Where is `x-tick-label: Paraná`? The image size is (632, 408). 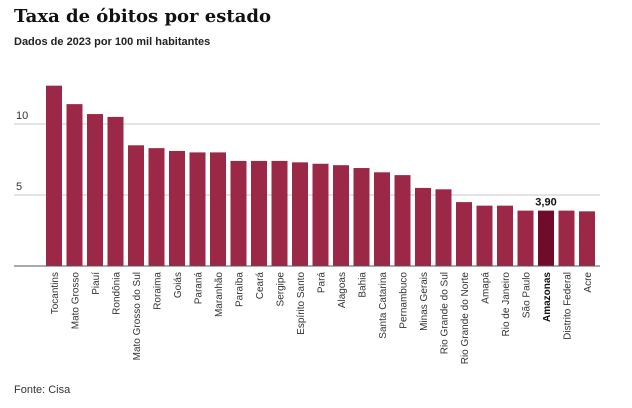 x-tick-label: Paraná is located at coordinates (199, 288).